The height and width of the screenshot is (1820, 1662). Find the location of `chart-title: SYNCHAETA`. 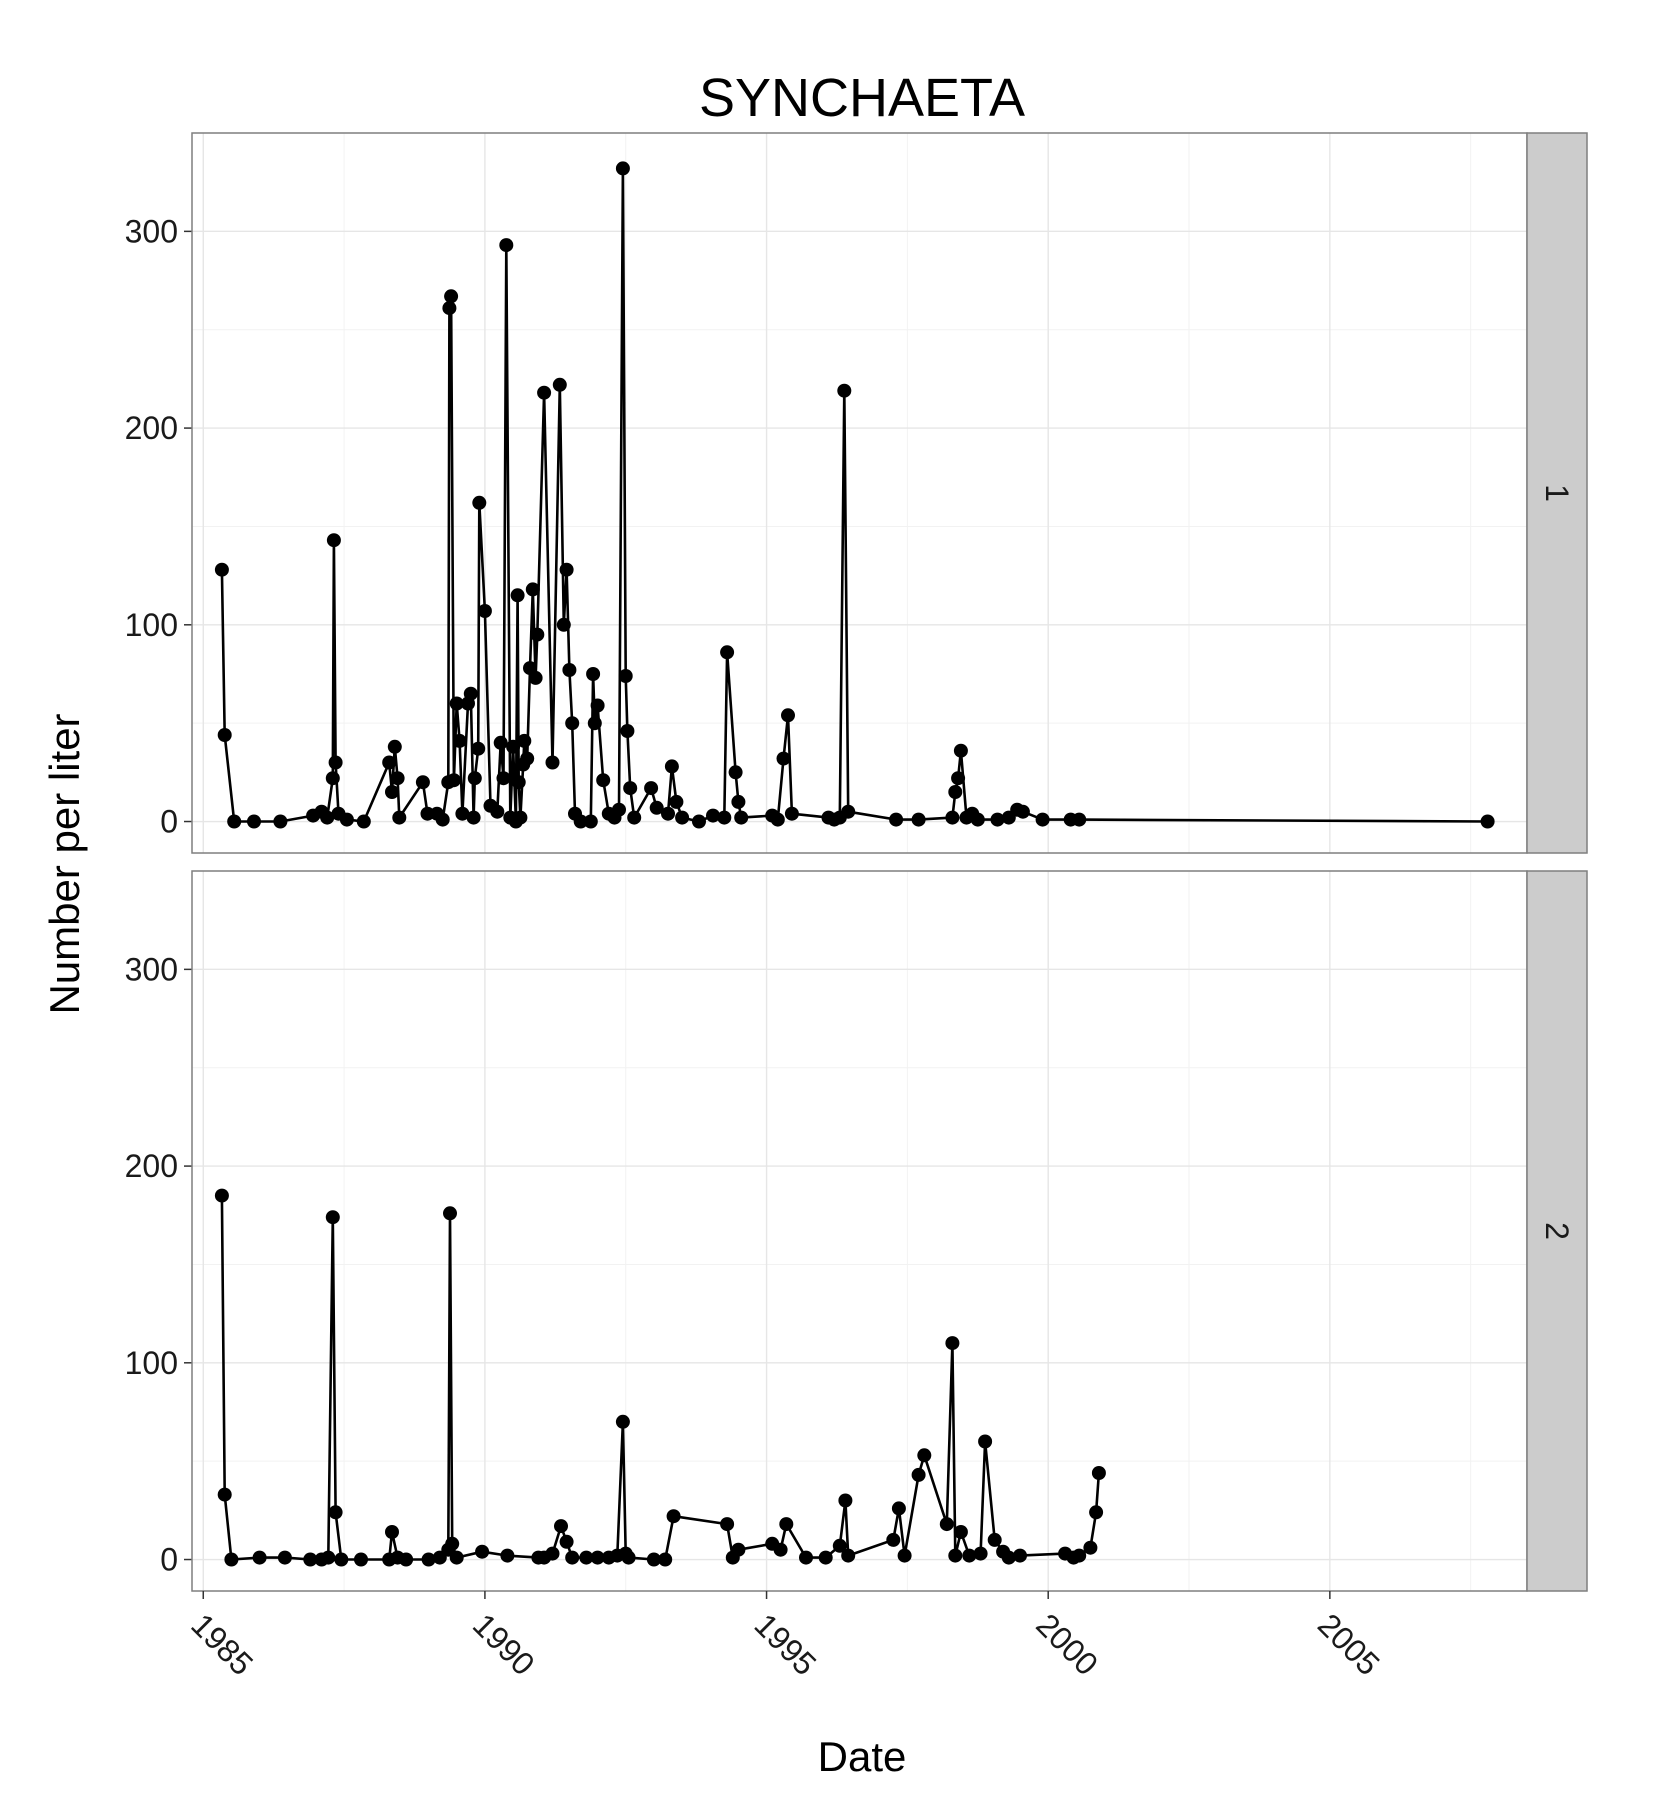

chart-title: SYNCHAETA is located at coordinates (862, 98).